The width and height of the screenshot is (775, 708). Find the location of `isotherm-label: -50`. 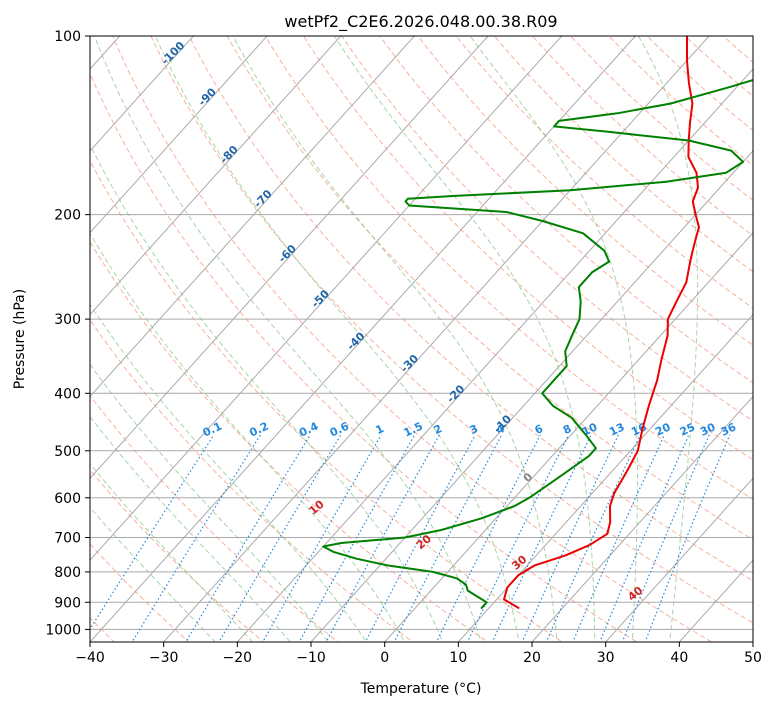

isotherm-label: -50 is located at coordinates (320, 298).